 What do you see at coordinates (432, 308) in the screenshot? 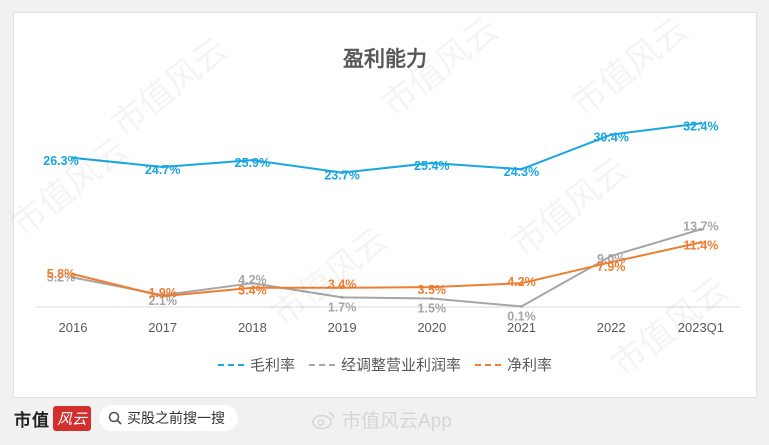
I see `data-label: 1.5%` at bounding box center [432, 308].